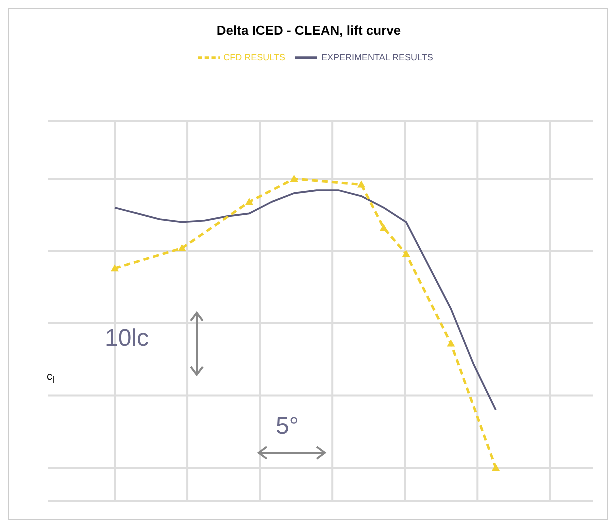  What do you see at coordinates (127, 339) in the screenshot?
I see `annotation: 10lc` at bounding box center [127, 339].